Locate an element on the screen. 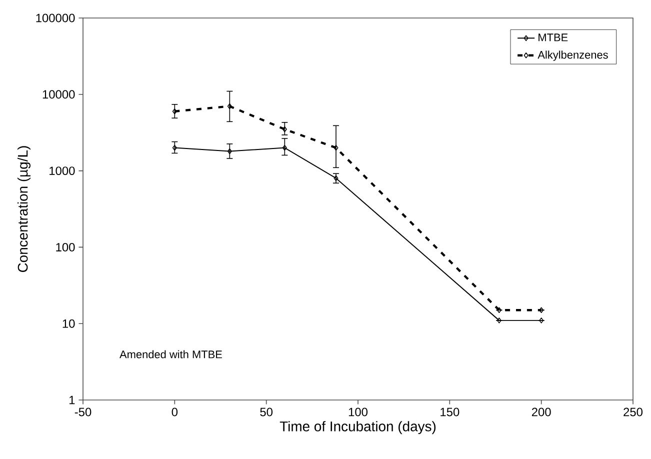  x-tick-label: -50 is located at coordinates (83, 412).